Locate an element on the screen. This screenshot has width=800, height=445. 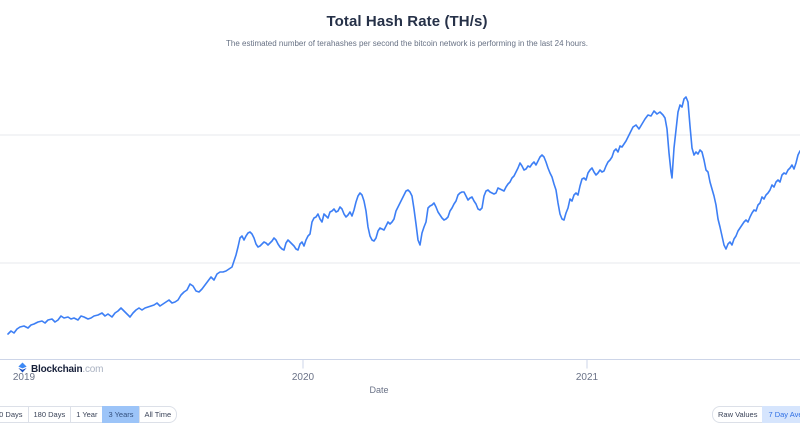
mode-button-raw-values: Raw Values is located at coordinates (738, 414).